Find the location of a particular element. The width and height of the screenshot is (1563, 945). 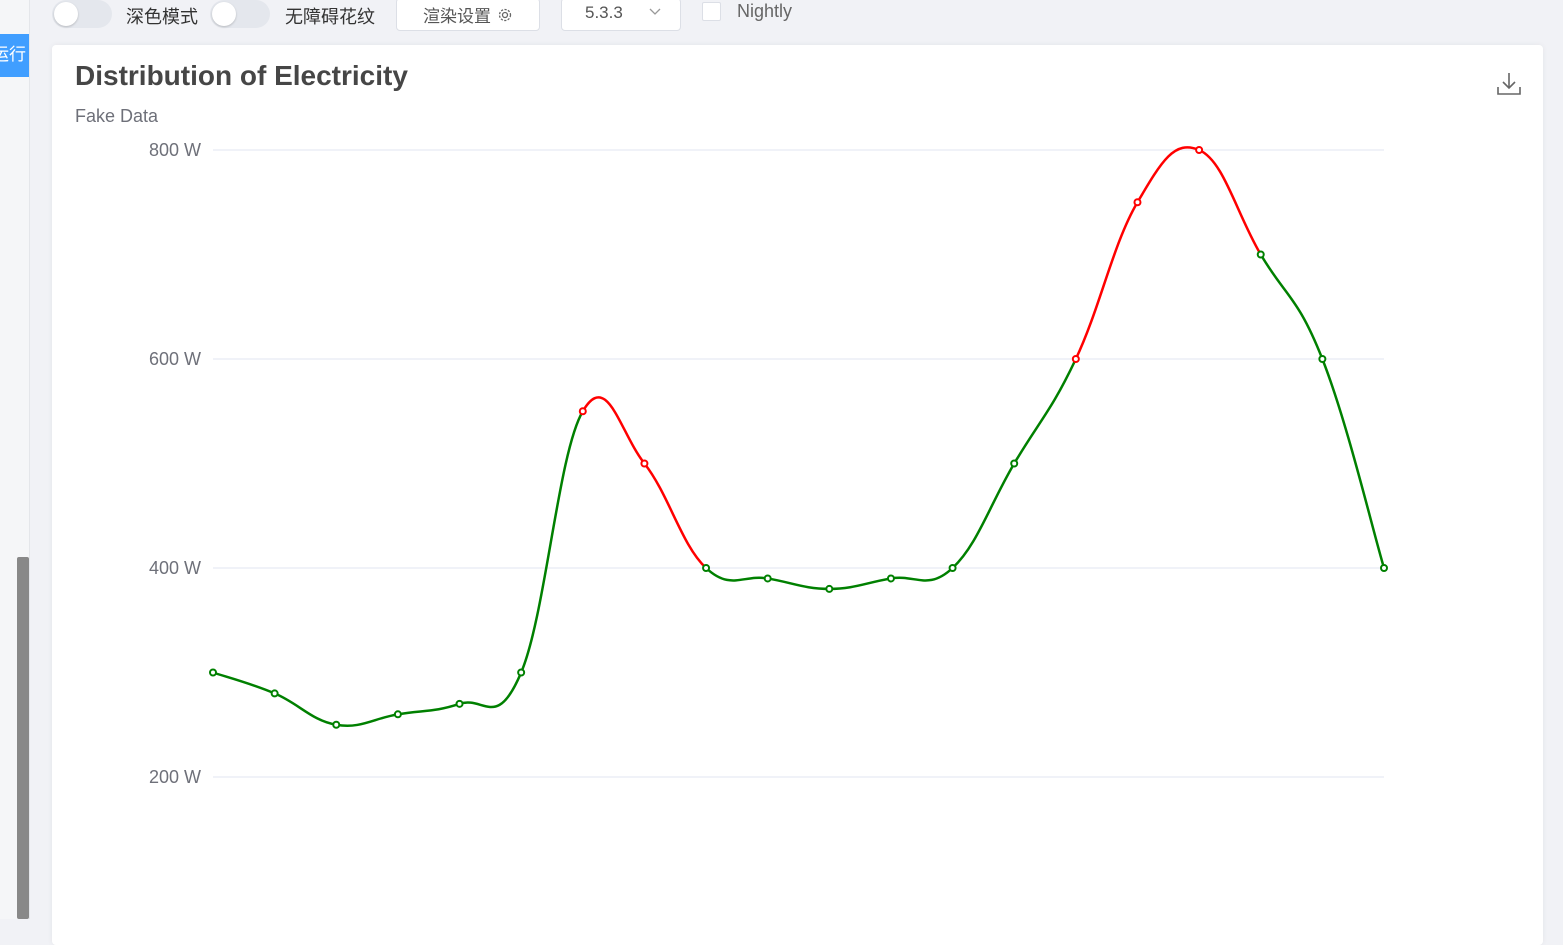

render-settings-button: 渲染设置 is located at coordinates (468, 15).